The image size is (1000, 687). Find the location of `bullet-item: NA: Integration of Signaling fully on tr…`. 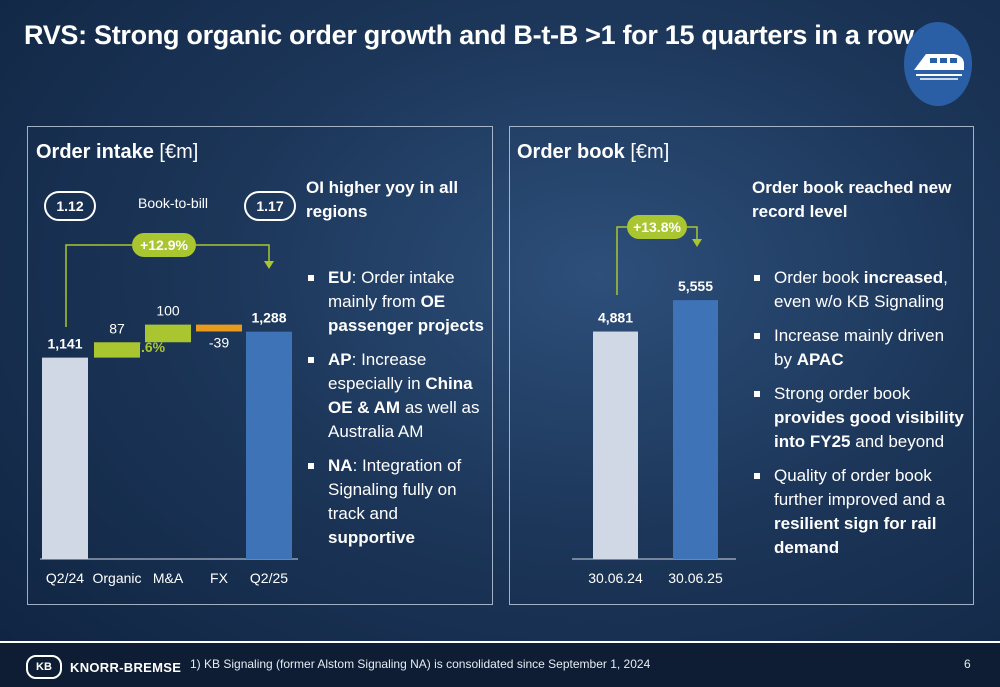

bullet-item: NA: Integration of Signaling fully on tr… is located at coordinates (398, 502).